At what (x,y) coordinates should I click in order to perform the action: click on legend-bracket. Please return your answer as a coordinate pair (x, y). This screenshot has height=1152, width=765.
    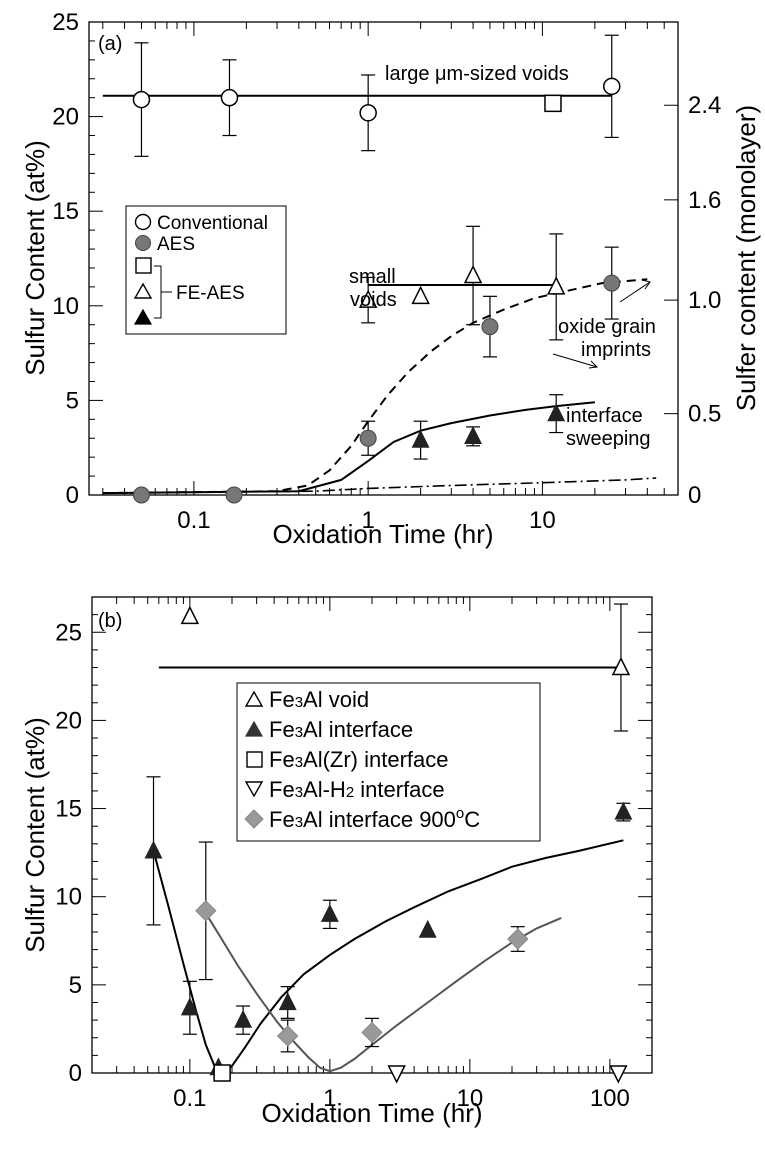
    Looking at the image, I should click on (163, 292).